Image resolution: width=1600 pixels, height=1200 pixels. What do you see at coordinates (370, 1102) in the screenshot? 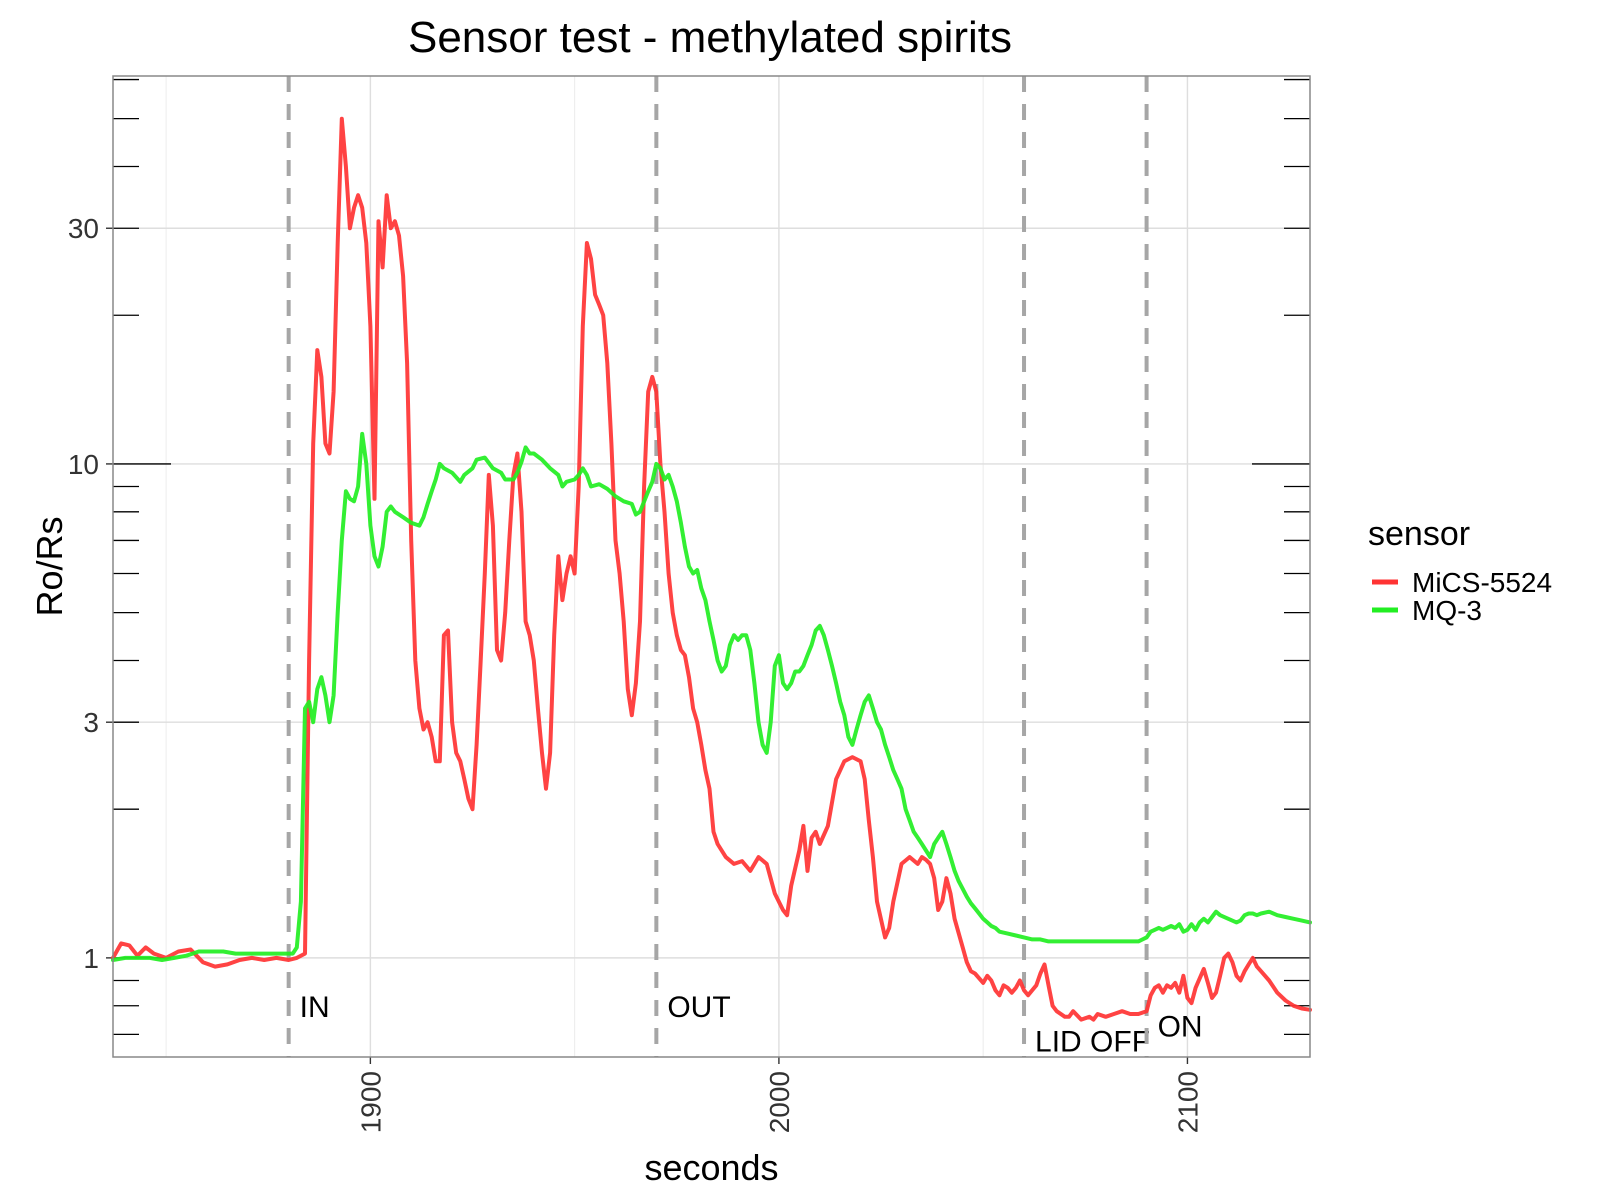
I see `x-tick-label: 1900` at bounding box center [370, 1102].